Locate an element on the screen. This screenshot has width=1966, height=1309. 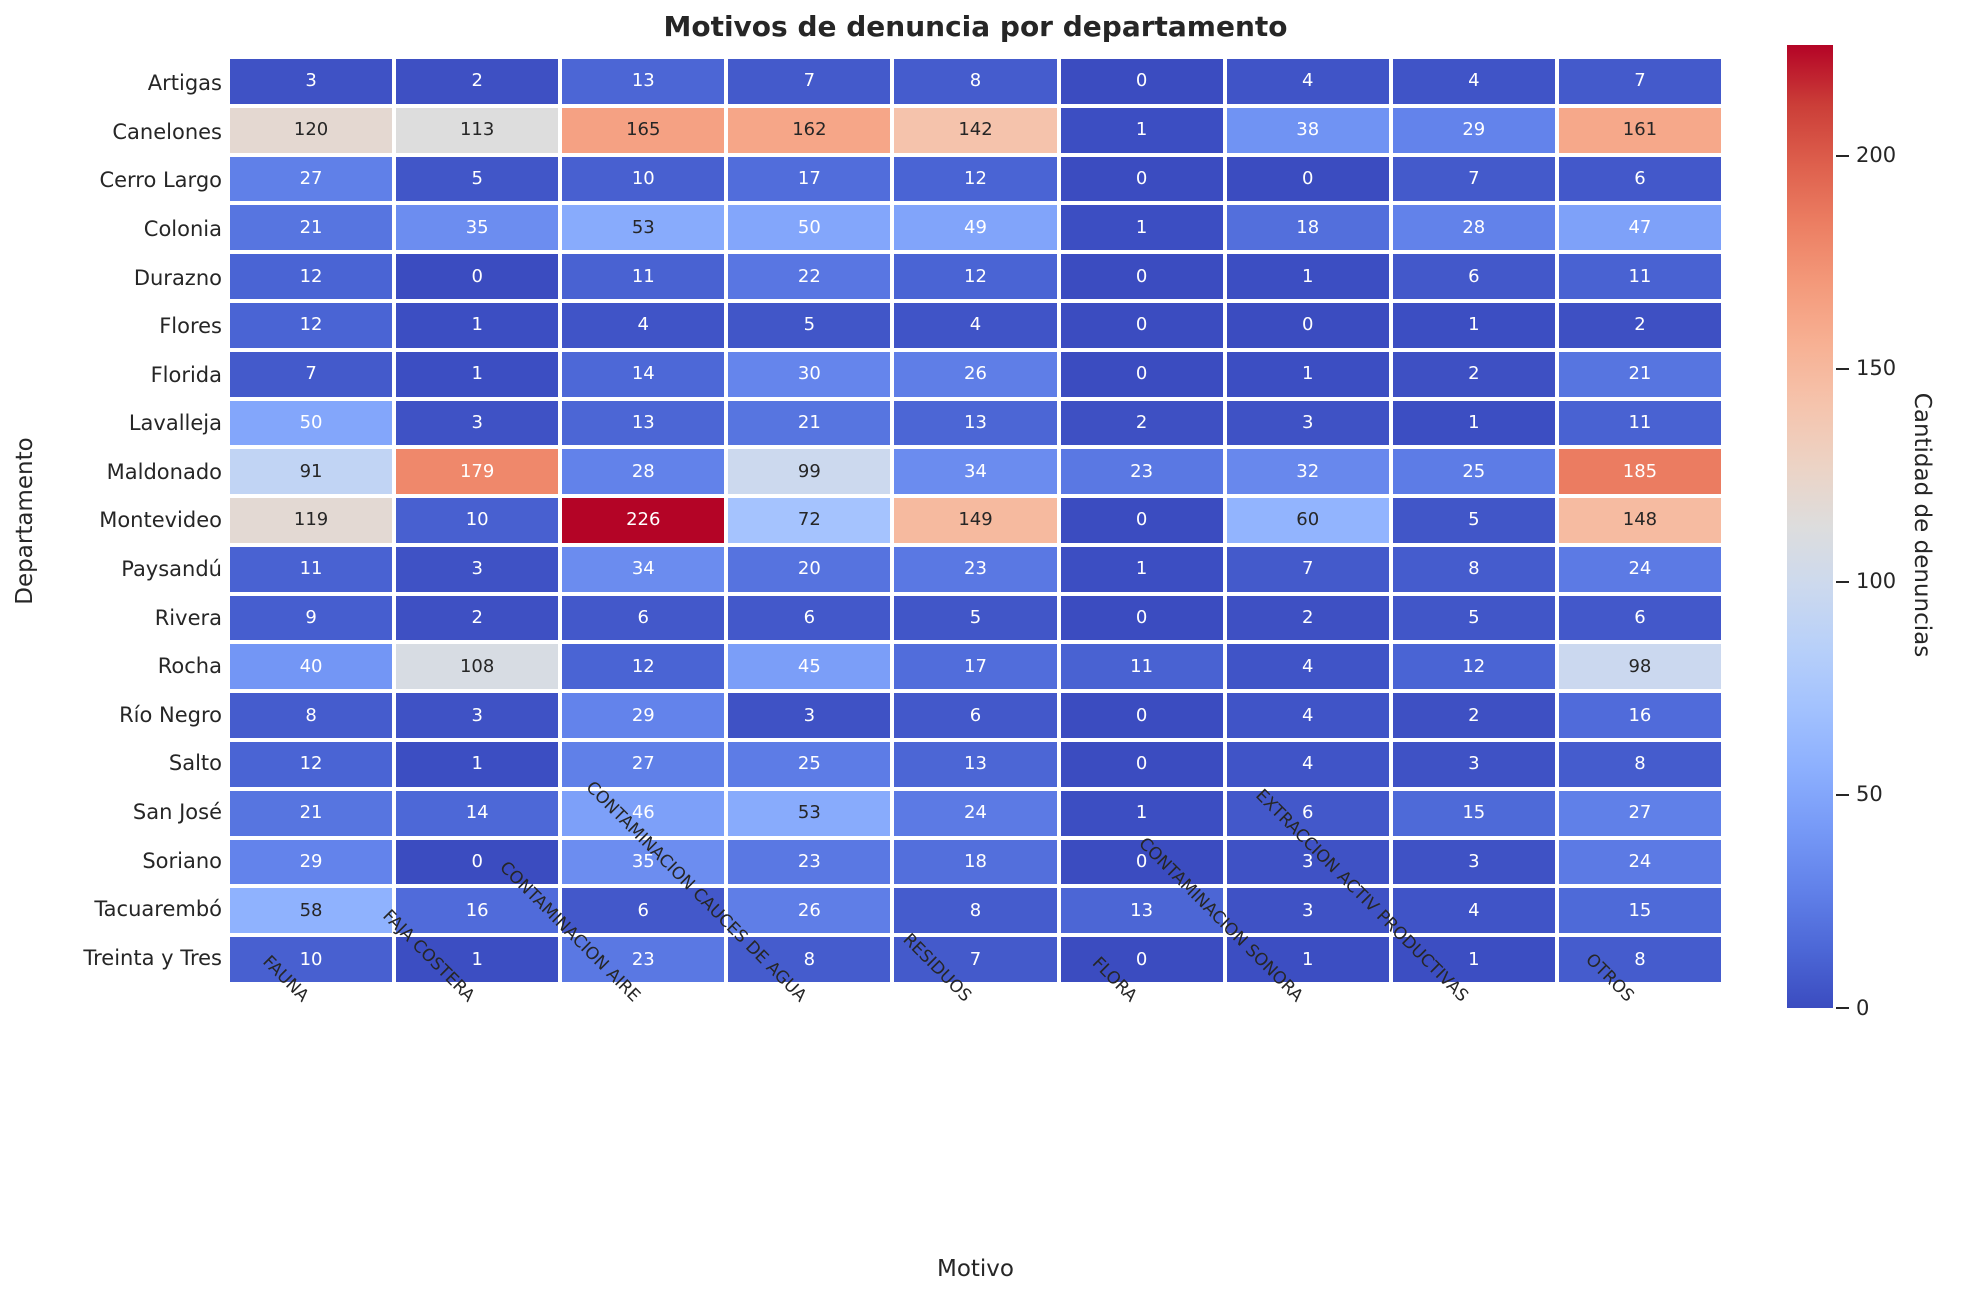
heatmap-cell: 22 is located at coordinates (809, 276).